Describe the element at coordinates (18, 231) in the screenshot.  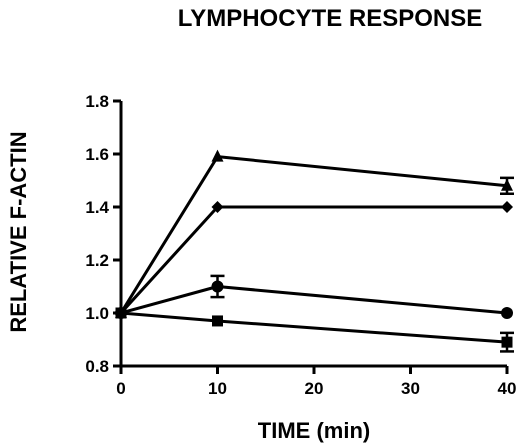
I see `y-axis-label: RELATIVE F-ACTIN` at that location.